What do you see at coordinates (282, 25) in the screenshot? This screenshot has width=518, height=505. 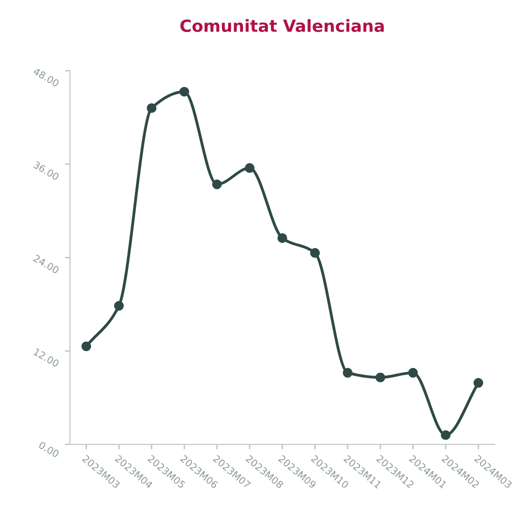 I see `chart-title: Comunitat Valenciana` at bounding box center [282, 25].